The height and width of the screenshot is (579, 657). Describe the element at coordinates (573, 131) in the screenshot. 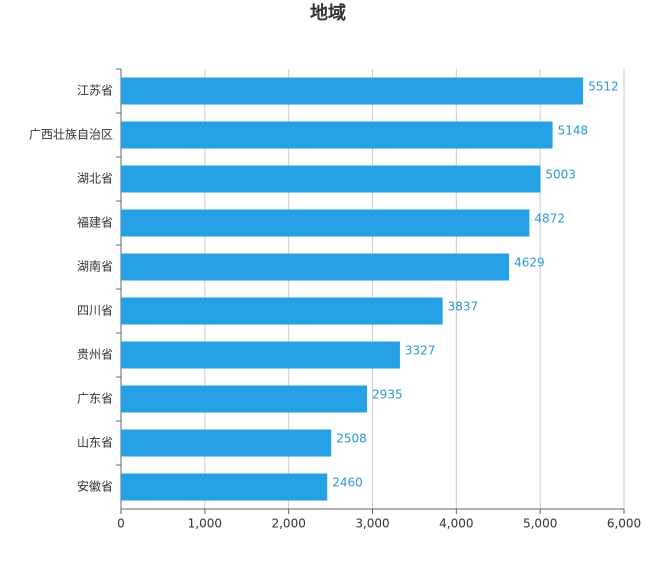

I see `value-label: 5148` at that location.